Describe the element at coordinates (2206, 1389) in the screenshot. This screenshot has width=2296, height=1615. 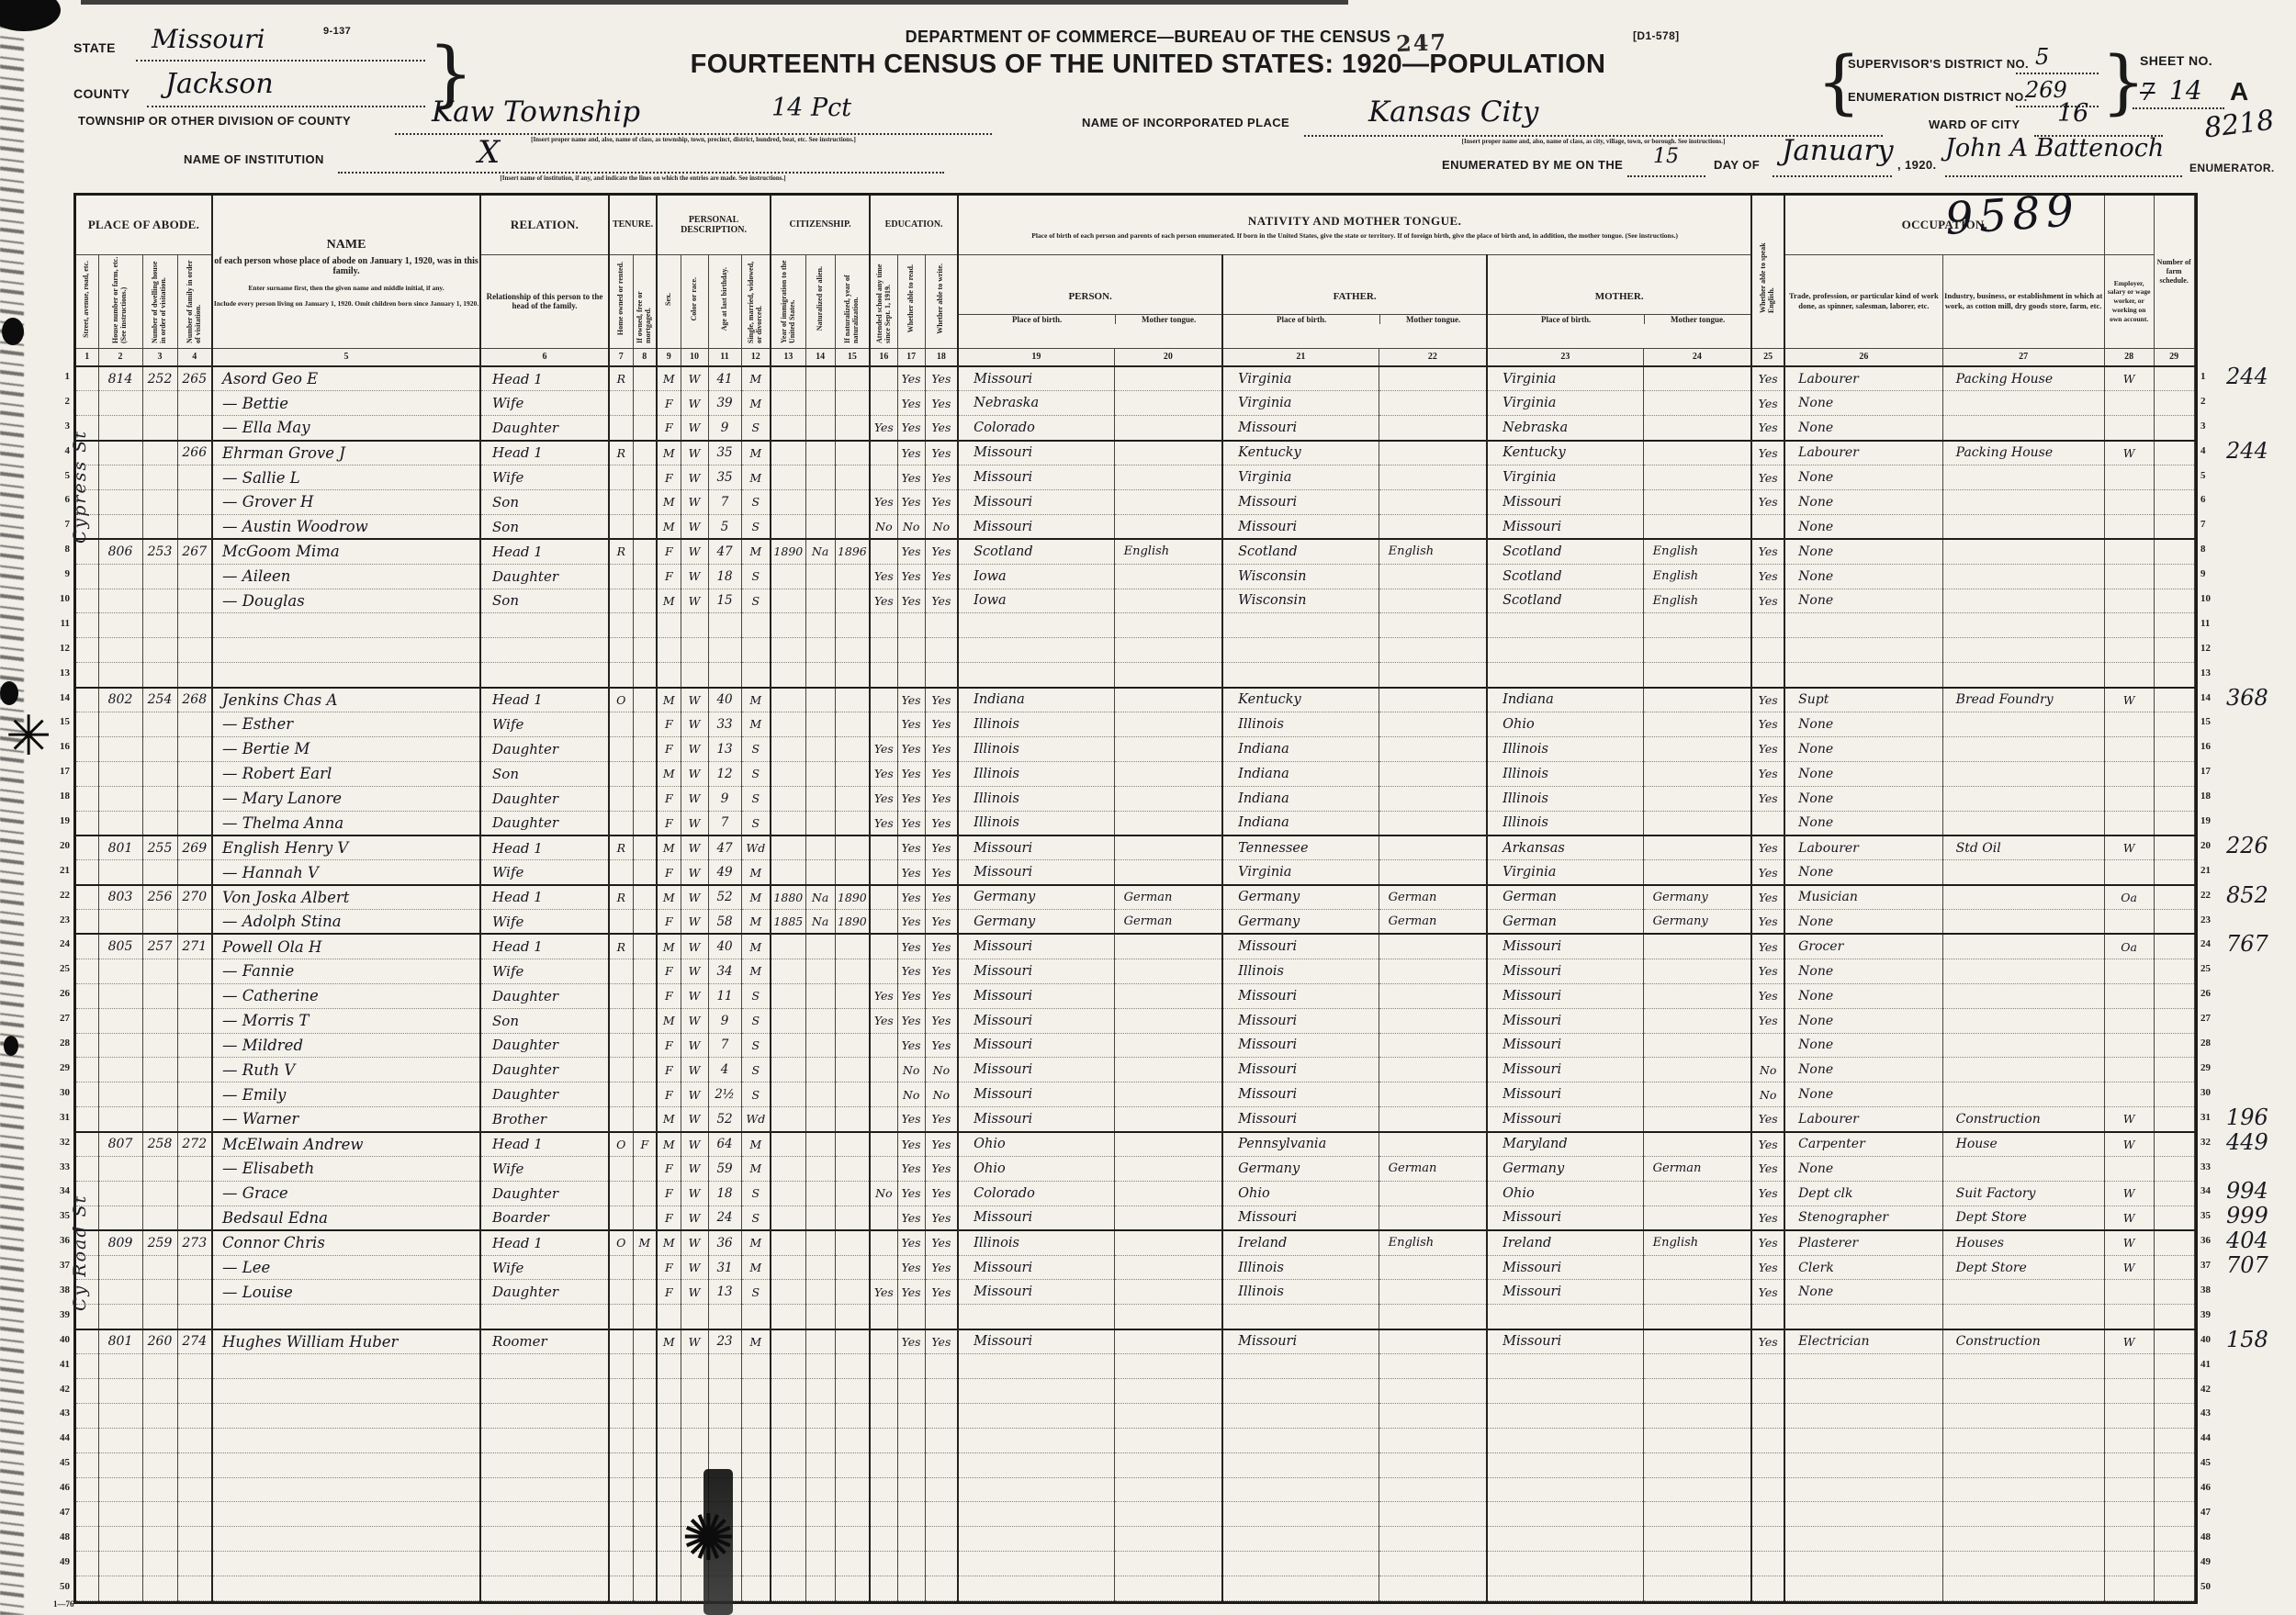
I see `line-number: 42` at that location.